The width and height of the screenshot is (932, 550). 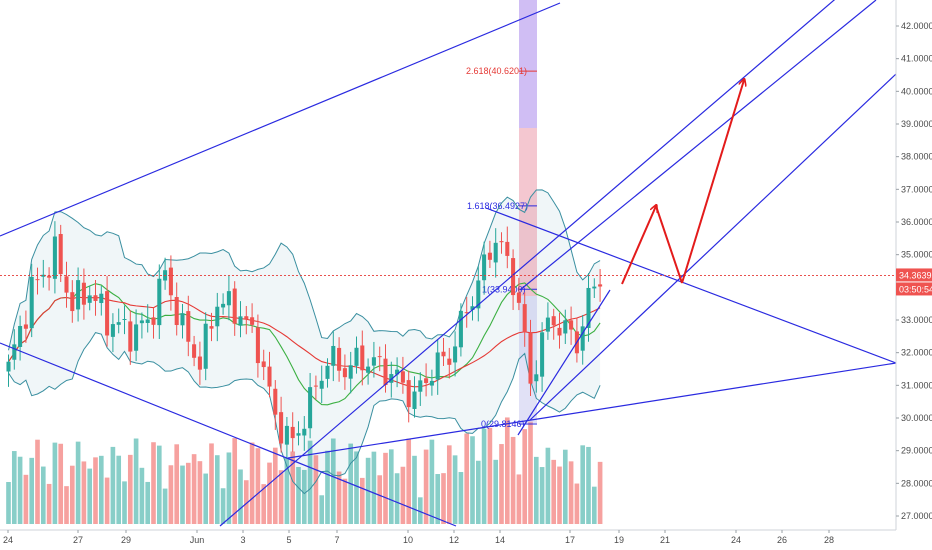 I want to click on projection-arrow, so click(x=669, y=244).